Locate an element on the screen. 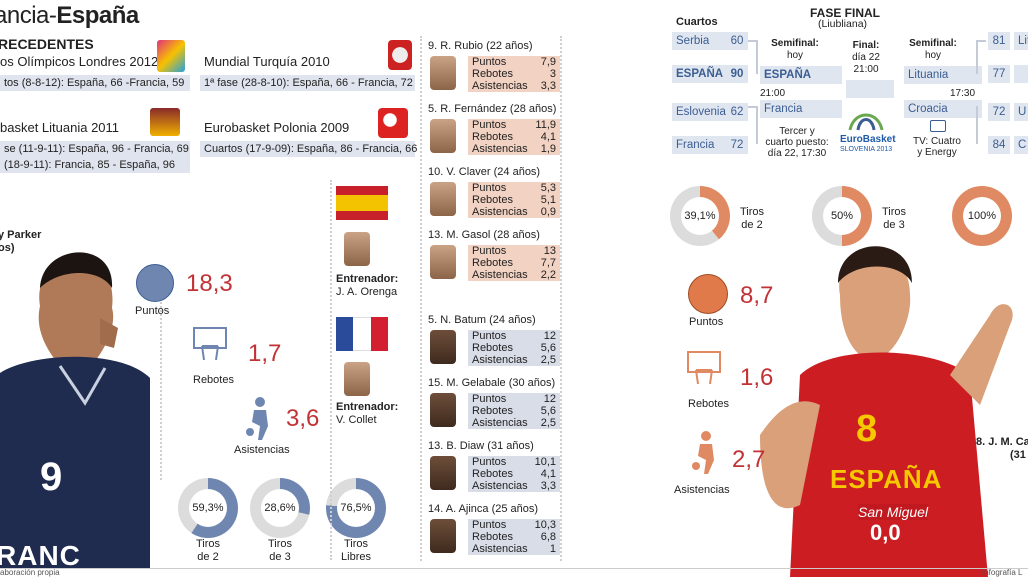  shooting-donut: 28,6% is located at coordinates (280, 508).